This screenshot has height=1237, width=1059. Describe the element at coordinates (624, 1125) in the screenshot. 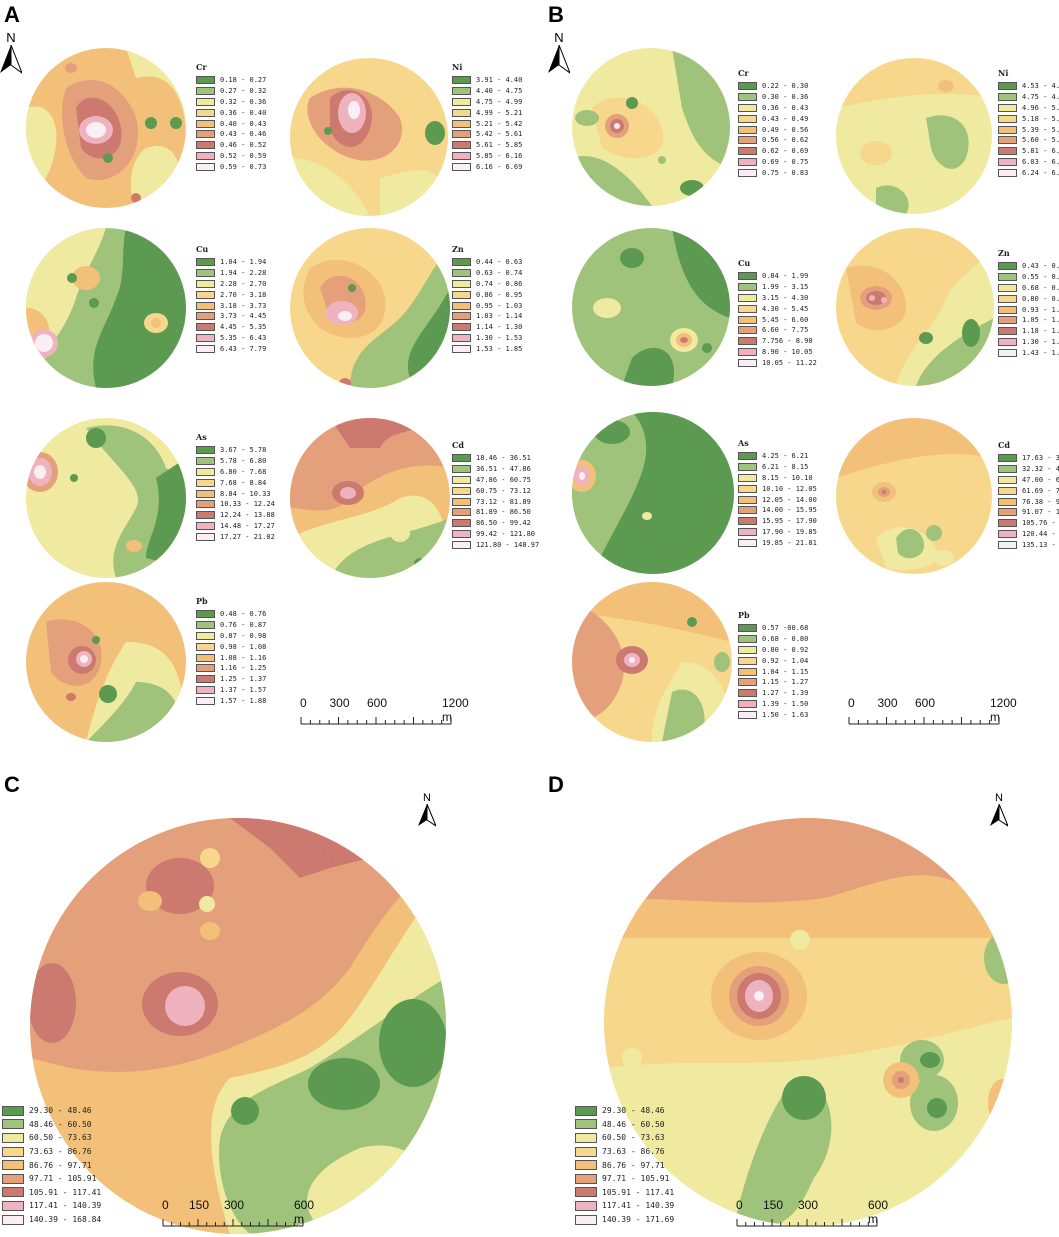

I see `legend-row: 48.46 - 60.50` at that location.